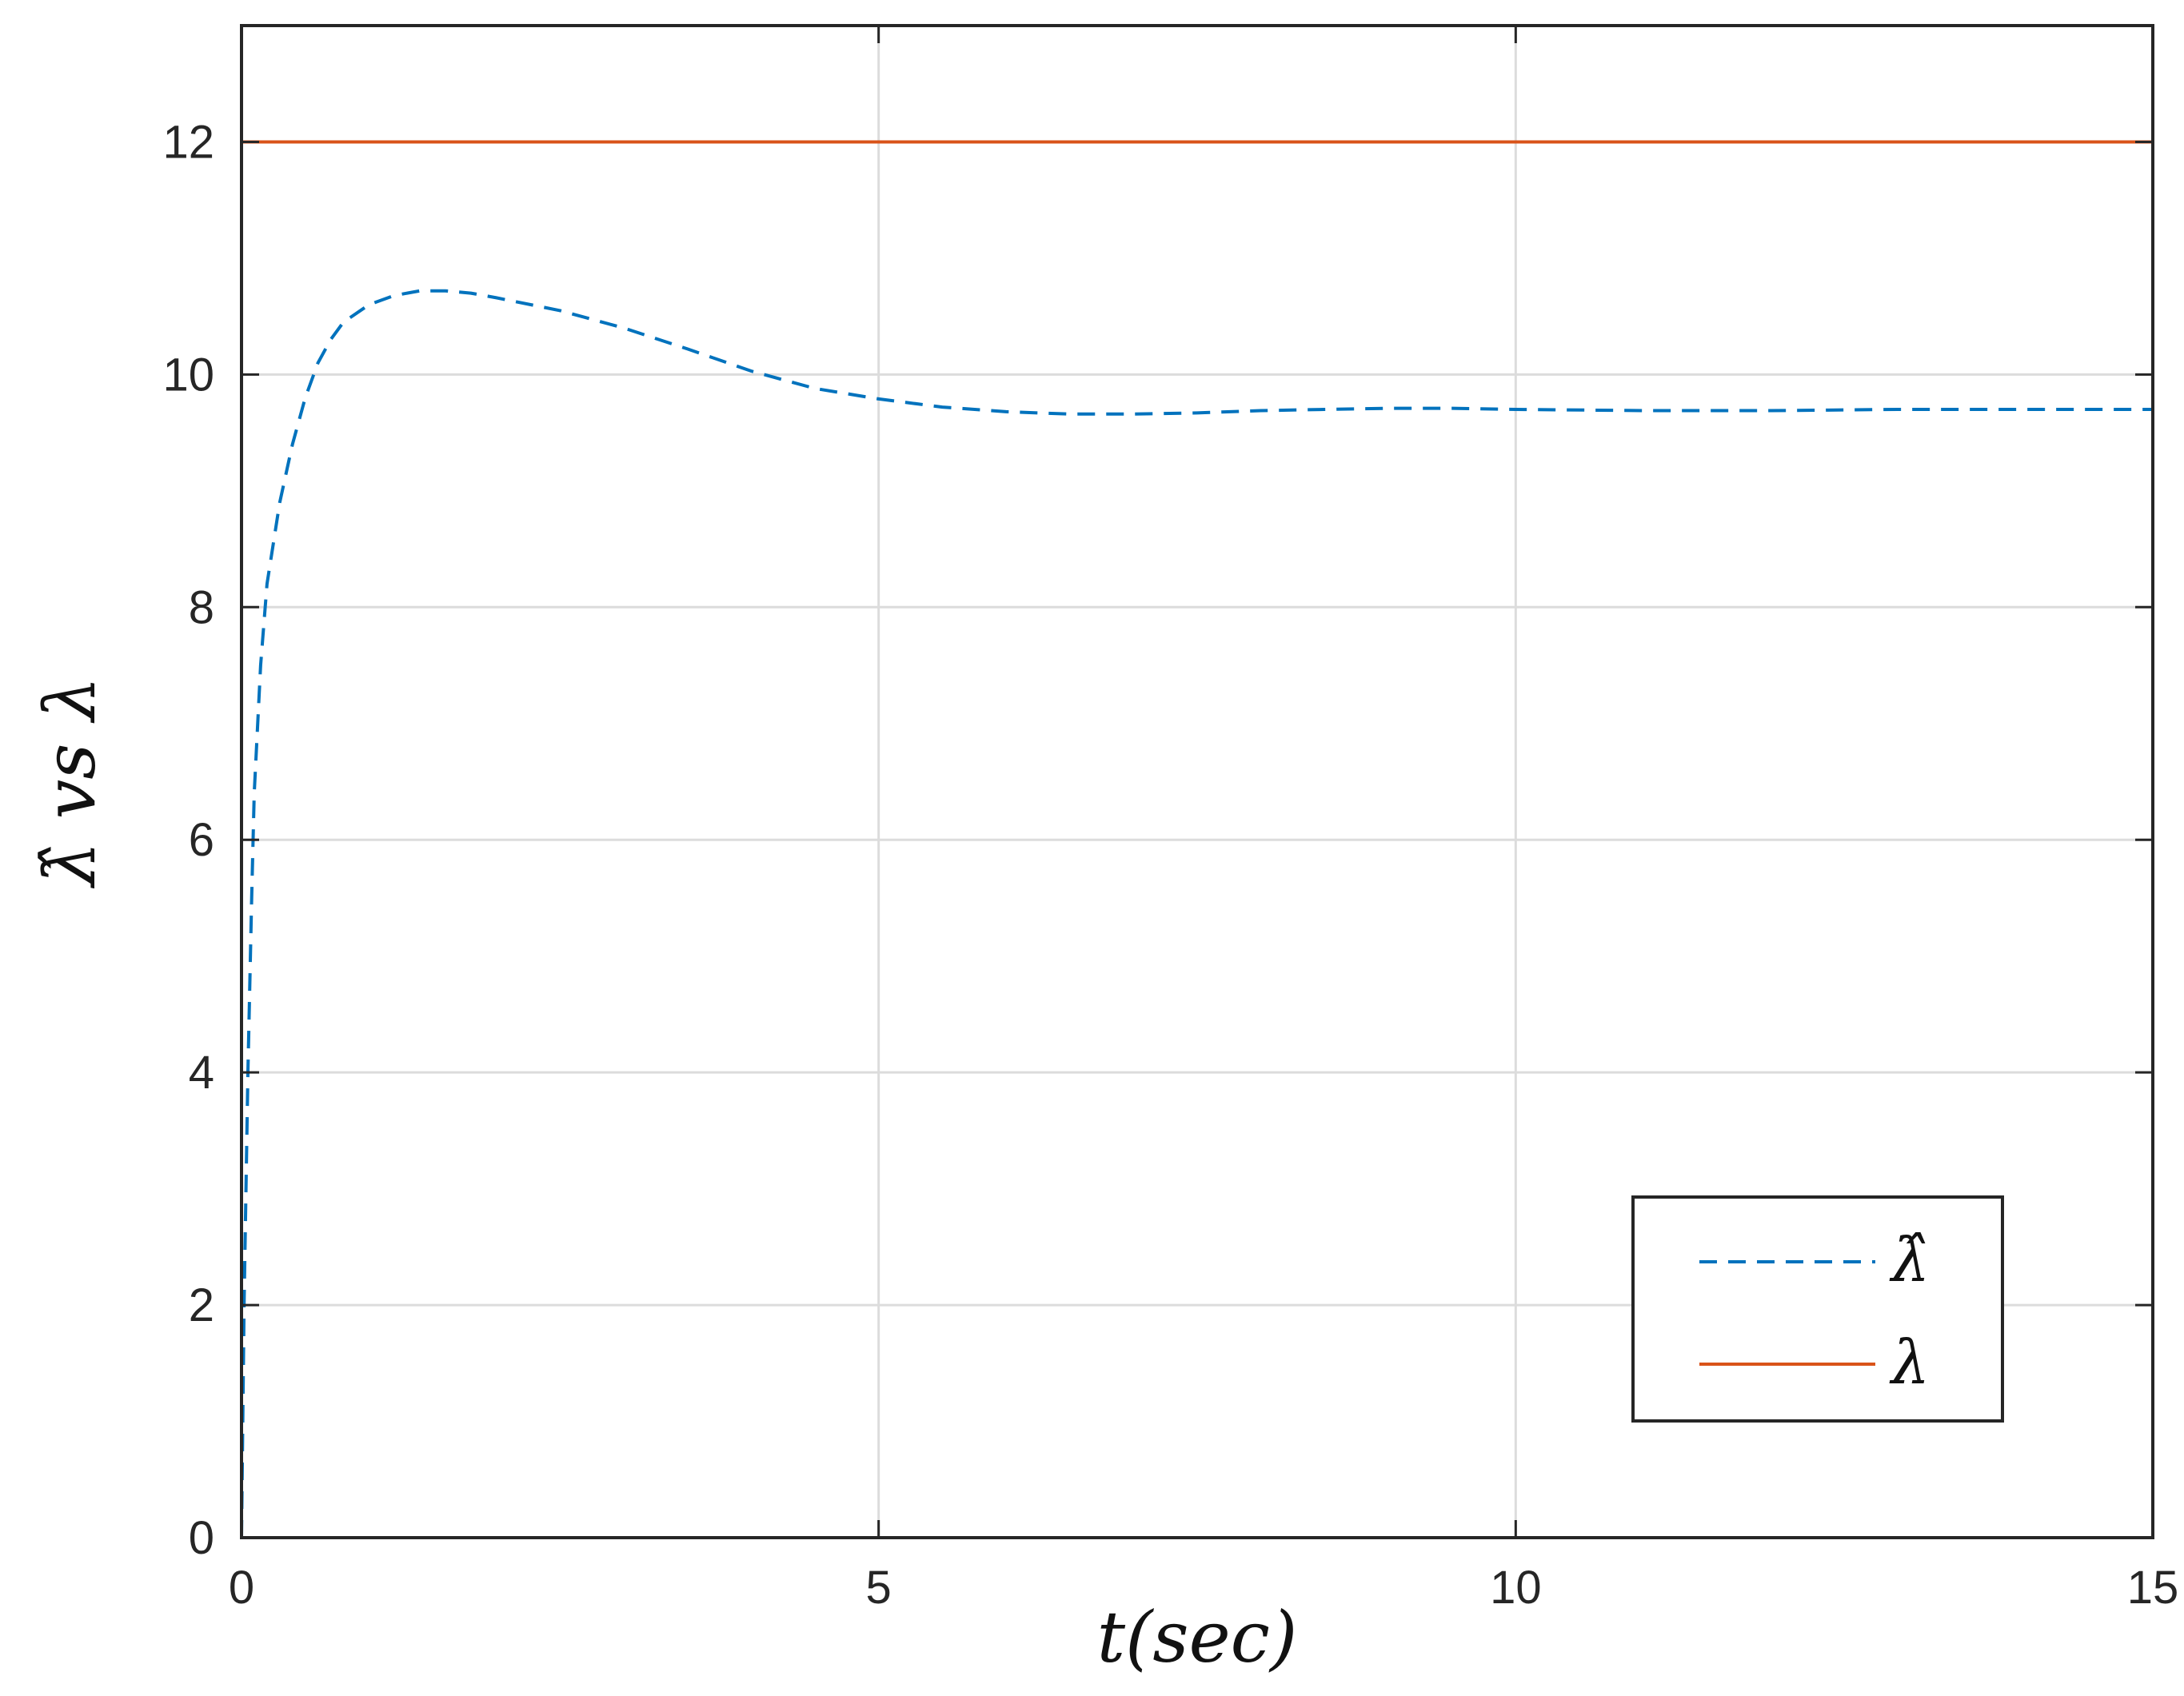 This screenshot has height=1696, width=2184. What do you see at coordinates (201, 1073) in the screenshot?
I see `y-tick-label: 4` at bounding box center [201, 1073].